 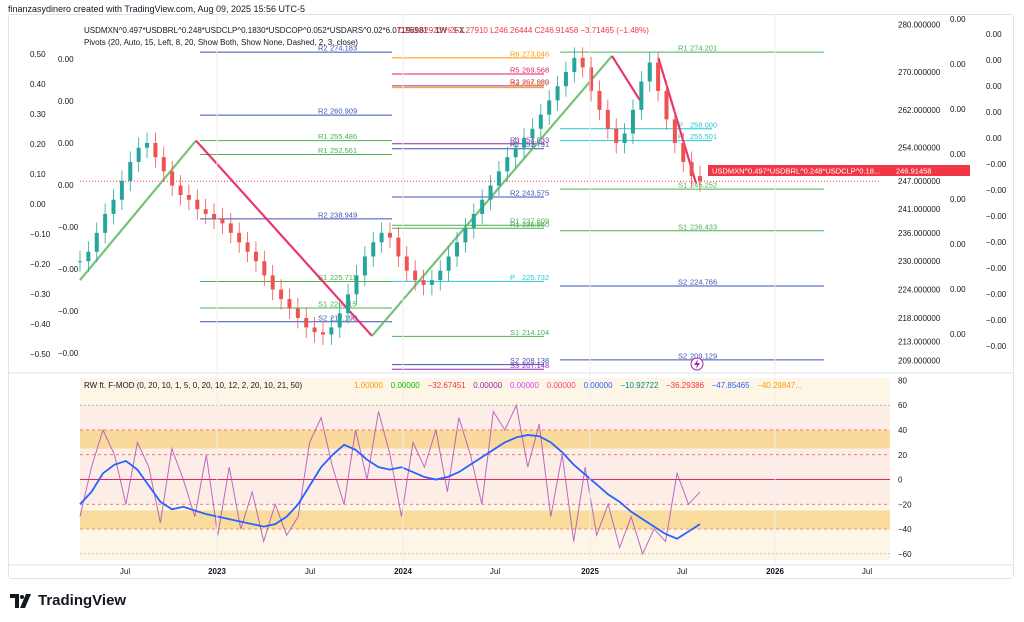 I want to click on osc-axis-tick: 60, so click(x=902, y=405).